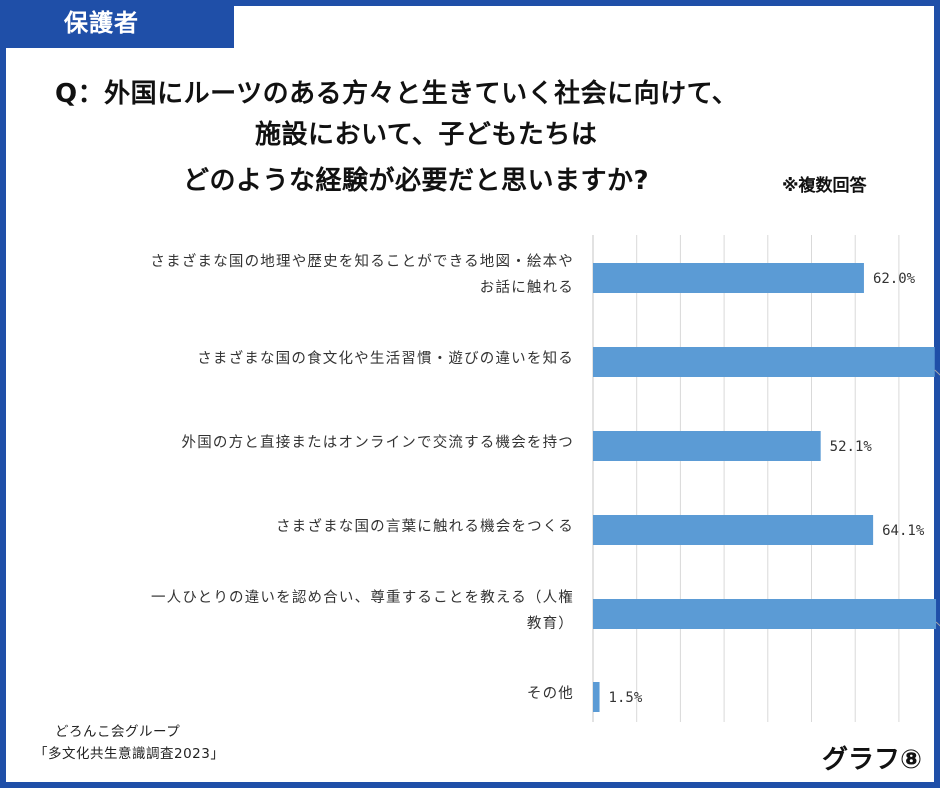  Describe the element at coordinates (550, 624) in the screenshot. I see `category-label-line: 教育）` at that location.